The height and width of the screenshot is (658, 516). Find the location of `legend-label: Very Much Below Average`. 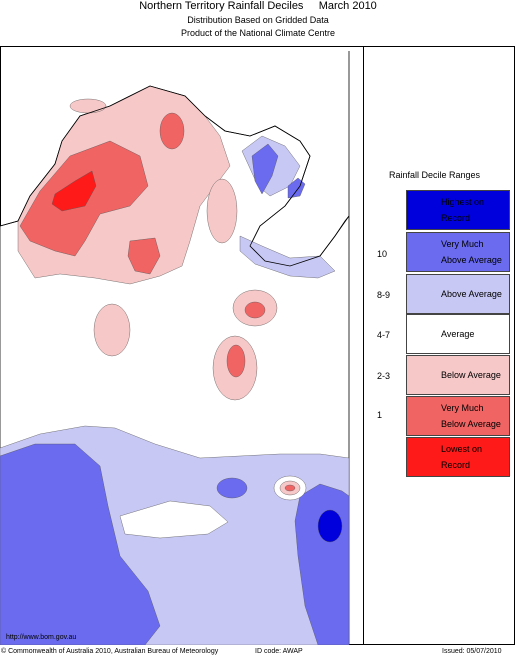

legend-label: Very Much Below Average is located at coordinates (471, 416).